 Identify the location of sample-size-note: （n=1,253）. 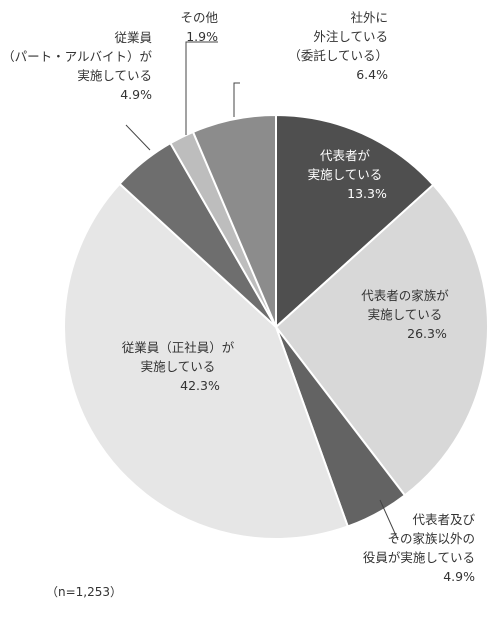
(84, 592).